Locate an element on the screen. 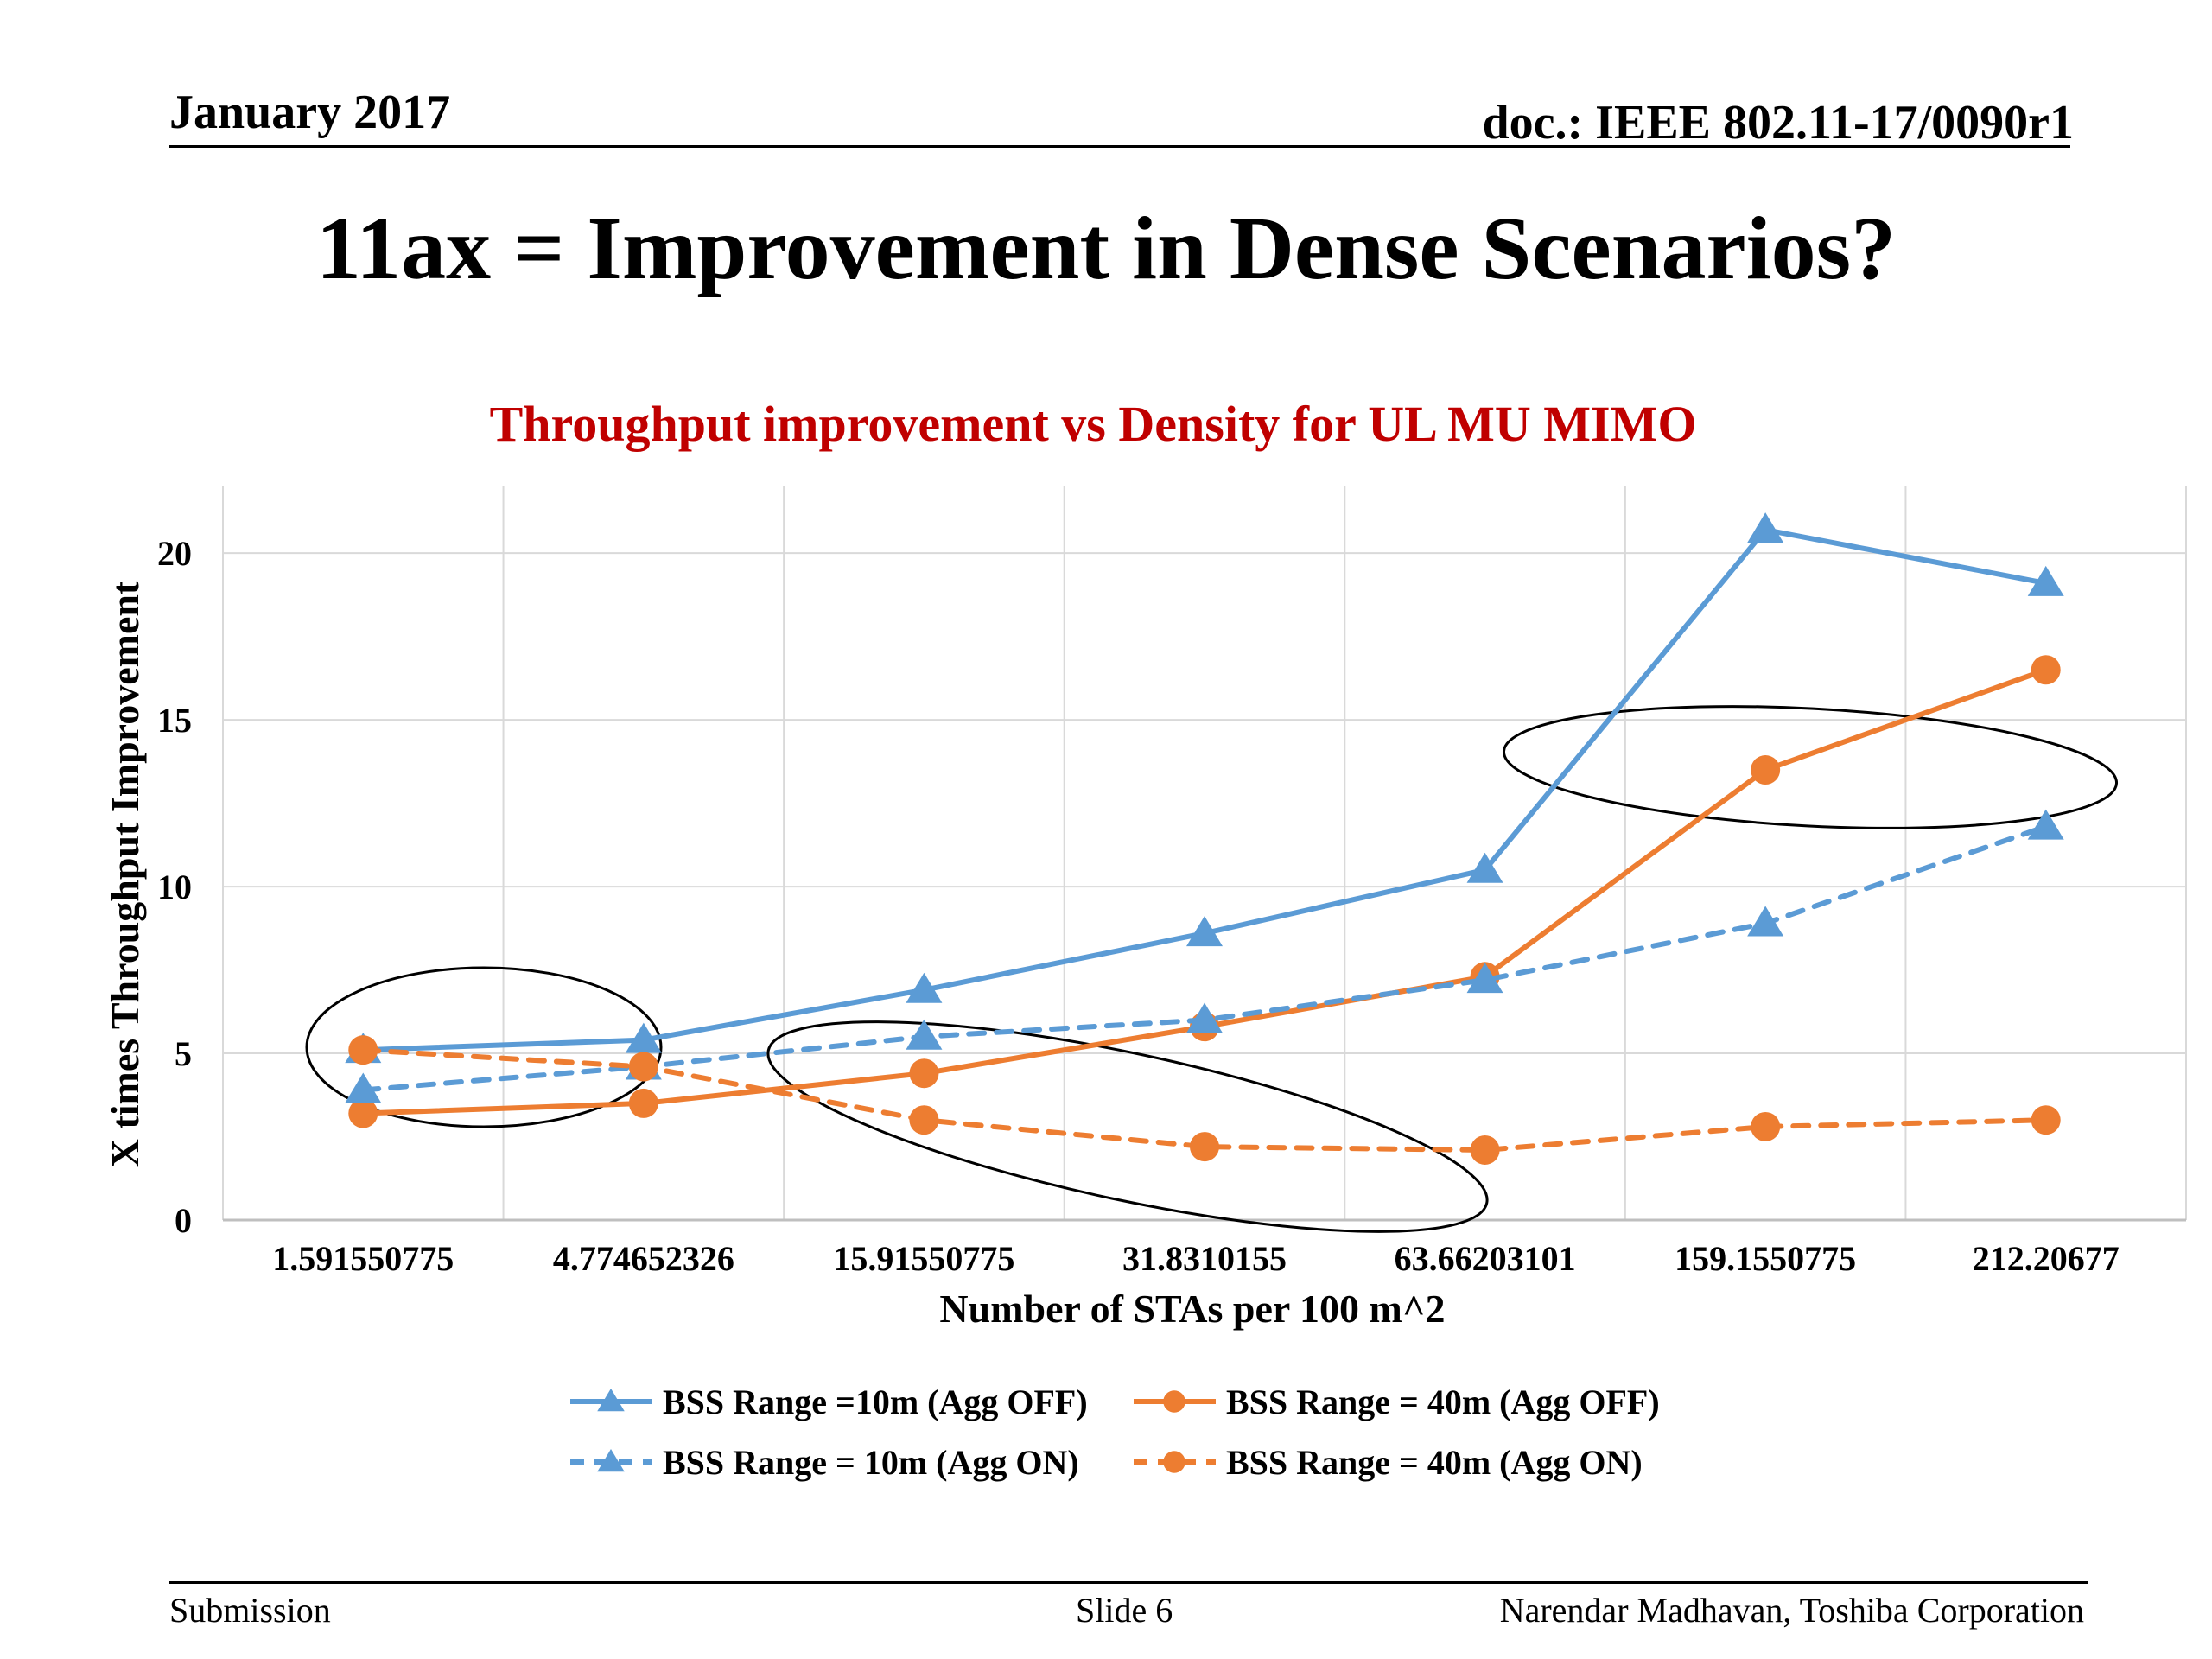 Image resolution: width=2212 pixels, height=1659 pixels. x-tick-label-6: 212.20677 is located at coordinates (2046, 1258).